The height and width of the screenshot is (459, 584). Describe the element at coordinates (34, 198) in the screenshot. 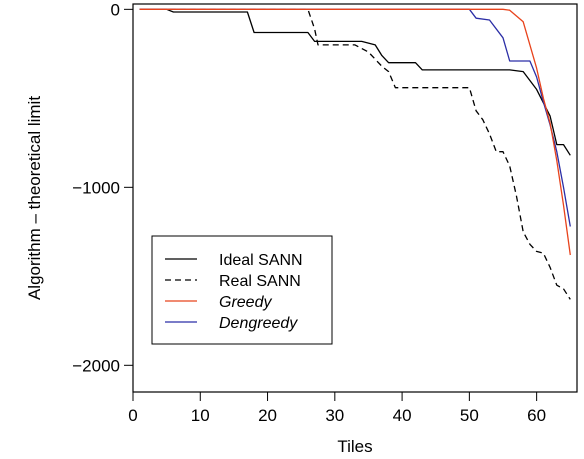

I see `y-axis-title: Algorithm – theoretical limit` at that location.